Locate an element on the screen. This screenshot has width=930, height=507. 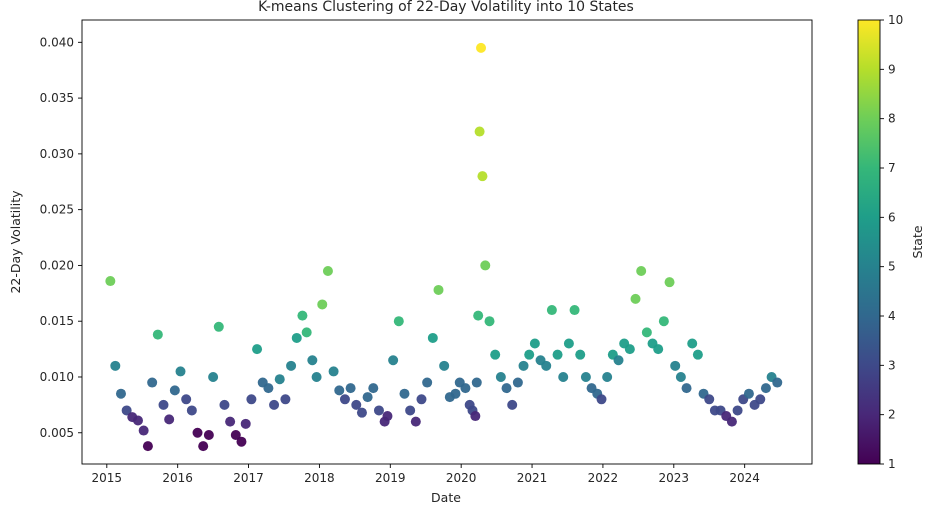
x-tick-label: 2020 is located at coordinates (461, 478).